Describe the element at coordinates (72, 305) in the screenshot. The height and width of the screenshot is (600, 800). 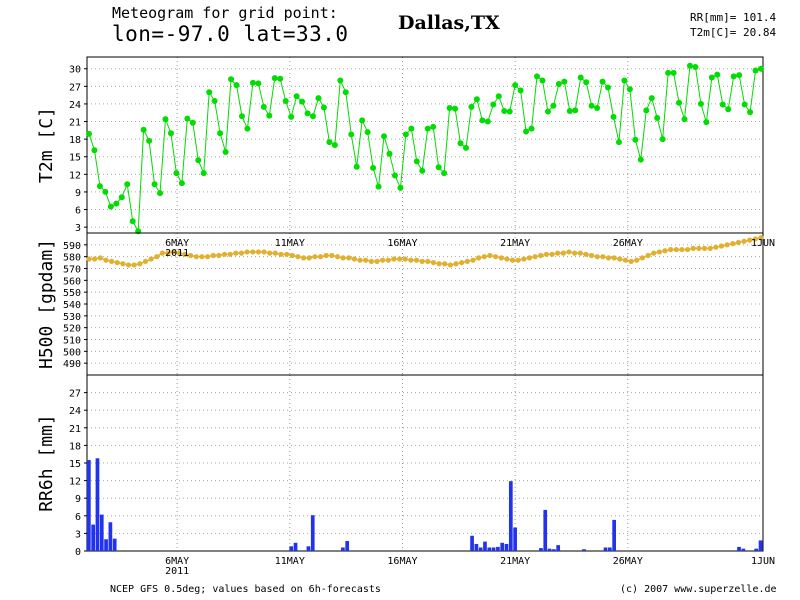
I see `y-tick-label: 540` at that location.